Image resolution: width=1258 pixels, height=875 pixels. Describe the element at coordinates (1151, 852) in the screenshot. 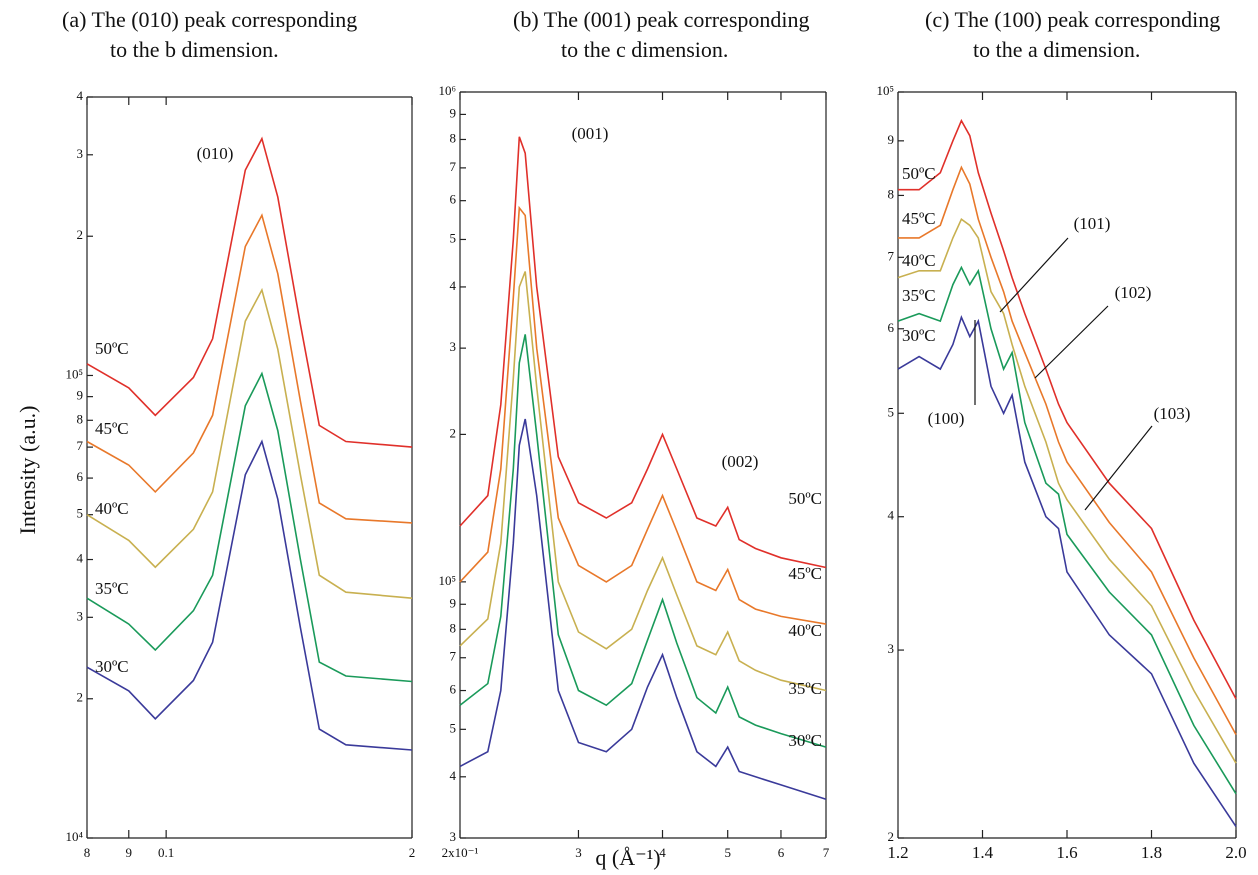

I see `x-tick-label: 1.8` at that location.